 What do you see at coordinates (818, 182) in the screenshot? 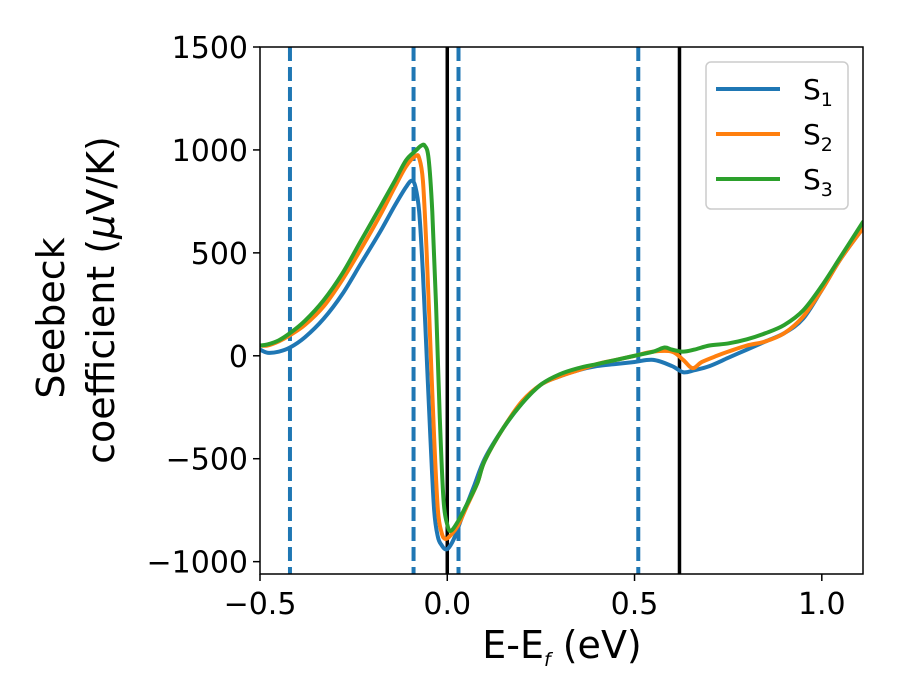
I see `legend-label-s3: S3` at bounding box center [818, 182].